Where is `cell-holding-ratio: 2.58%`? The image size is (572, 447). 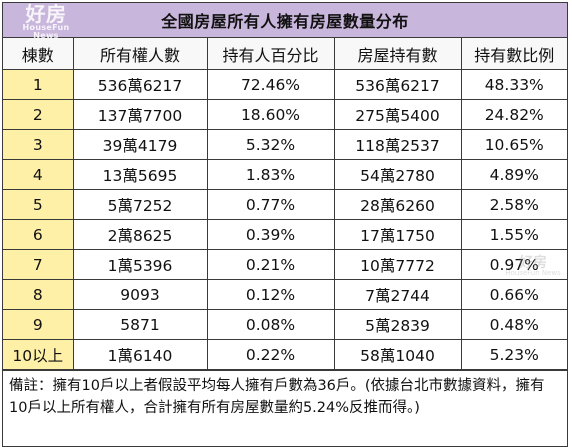 cell-holding-ratio: 2.58% is located at coordinates (513, 204).